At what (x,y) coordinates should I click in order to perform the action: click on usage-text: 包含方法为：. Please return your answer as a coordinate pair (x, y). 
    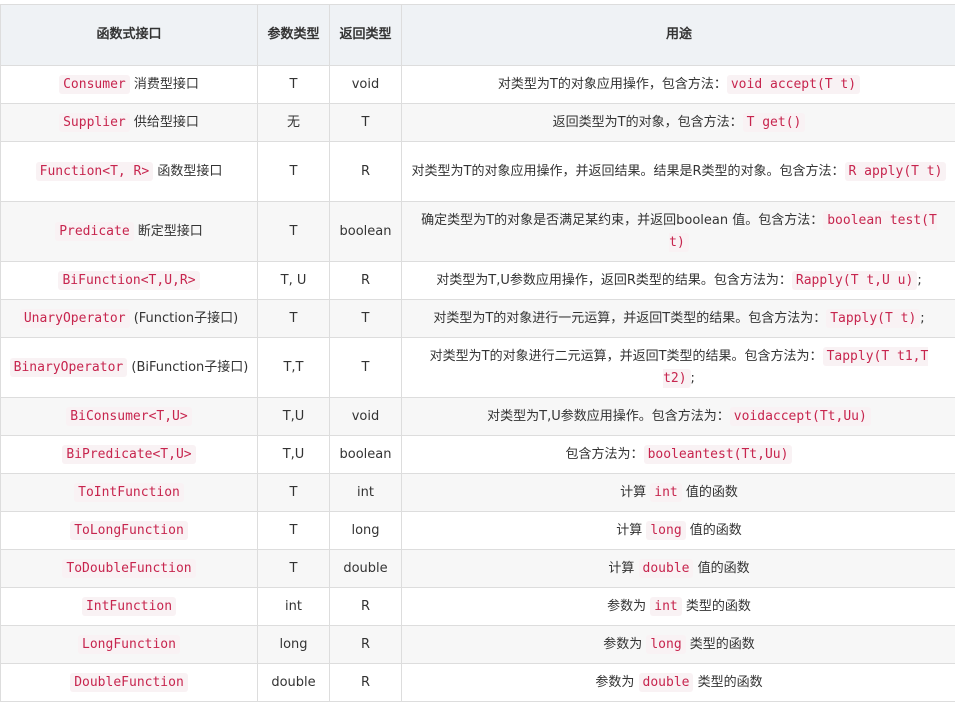
    Looking at the image, I should click on (604, 454).